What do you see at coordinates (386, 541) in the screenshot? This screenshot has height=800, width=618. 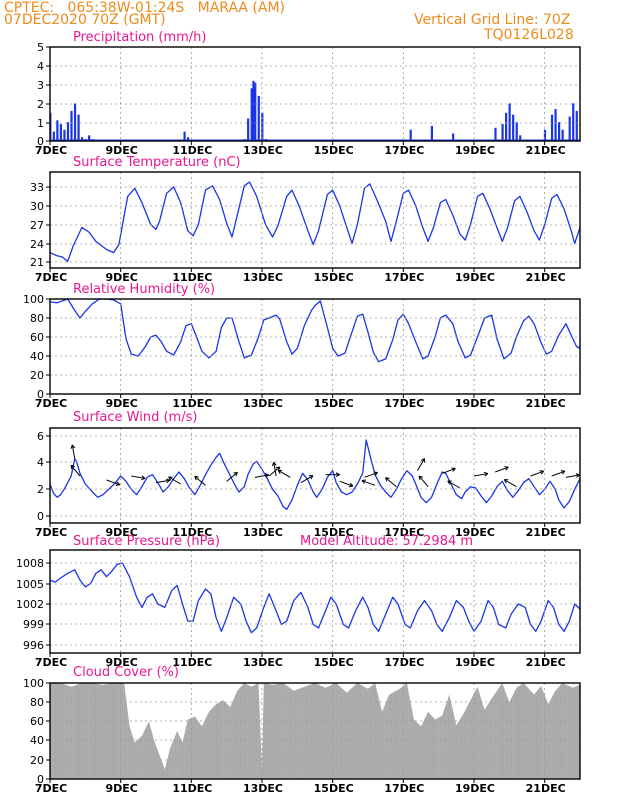 I see `panel-subtitle: Model Altitude: 57.2984 m` at bounding box center [386, 541].